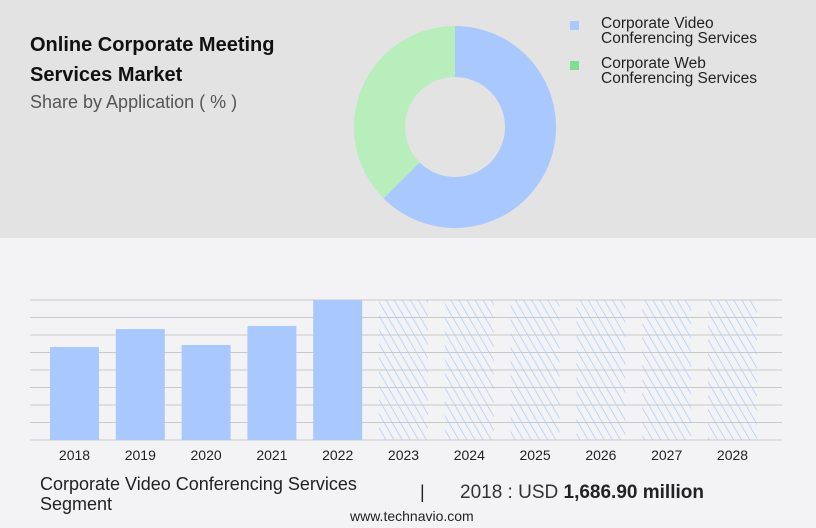 The width and height of the screenshot is (816, 528). I want to click on bar-2021, so click(272, 383).